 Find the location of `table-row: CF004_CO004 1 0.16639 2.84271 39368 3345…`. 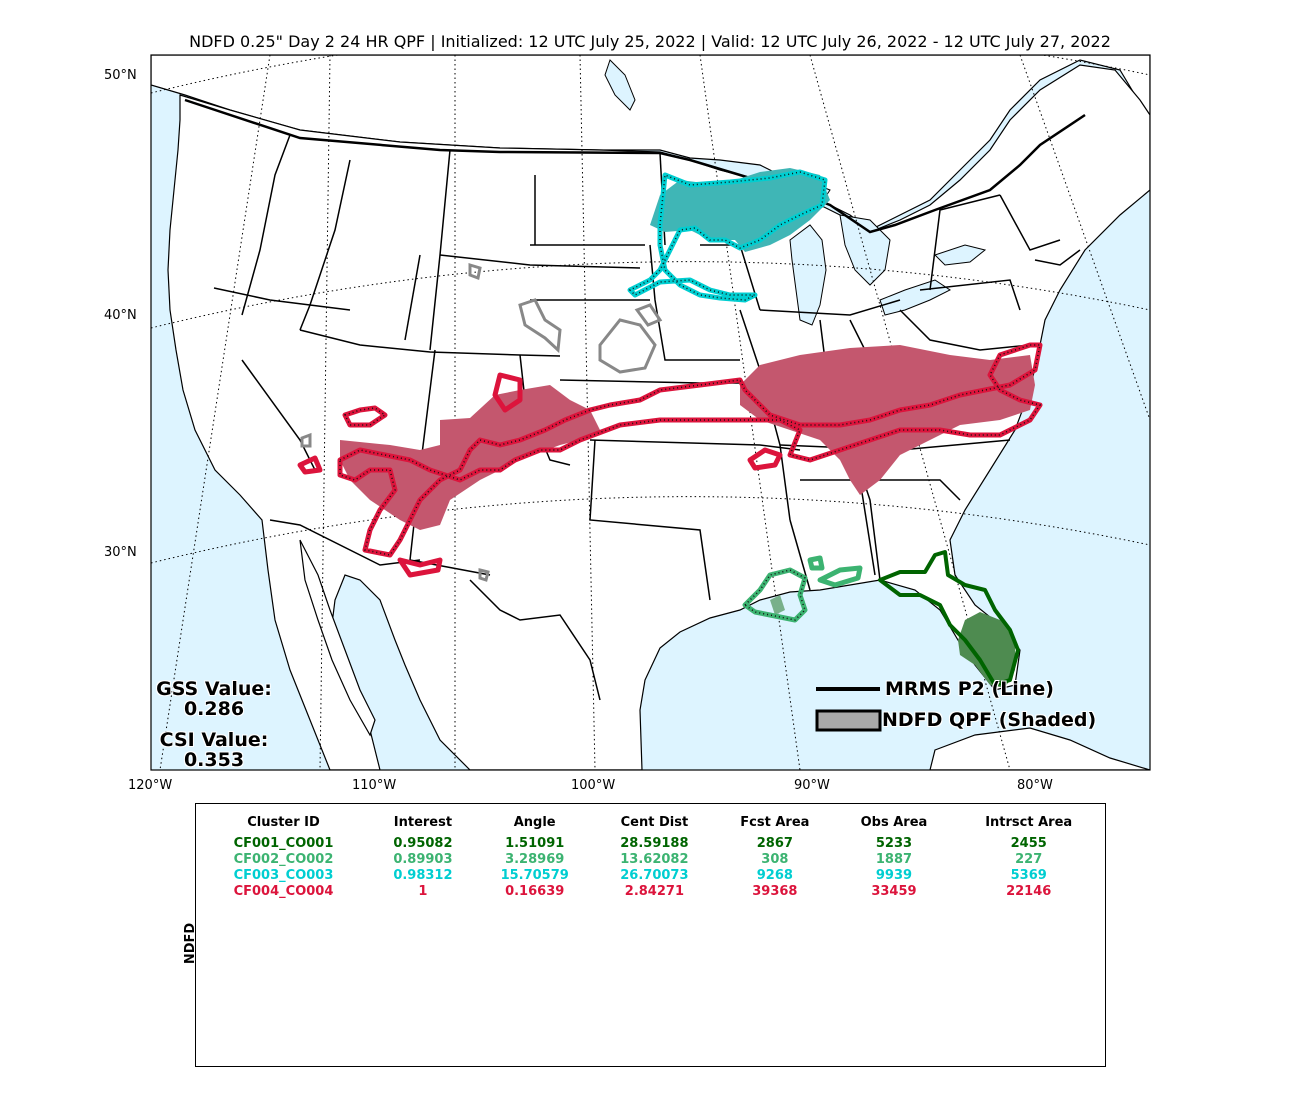

table-row: CF004_CO004 1 0.16639 2.84271 39368 3345… is located at coordinates (650, 892).